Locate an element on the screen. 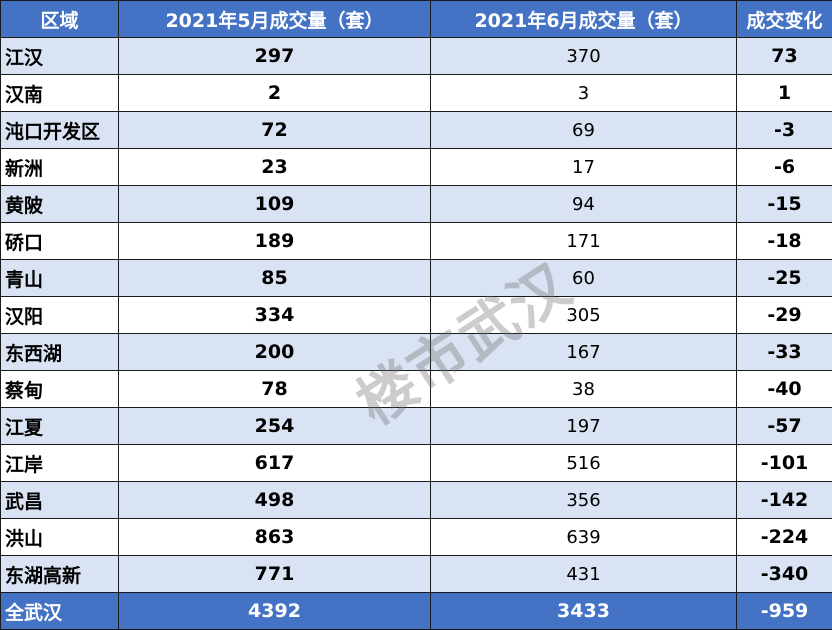 The height and width of the screenshot is (630, 832). may-cell: 189 is located at coordinates (274, 241).